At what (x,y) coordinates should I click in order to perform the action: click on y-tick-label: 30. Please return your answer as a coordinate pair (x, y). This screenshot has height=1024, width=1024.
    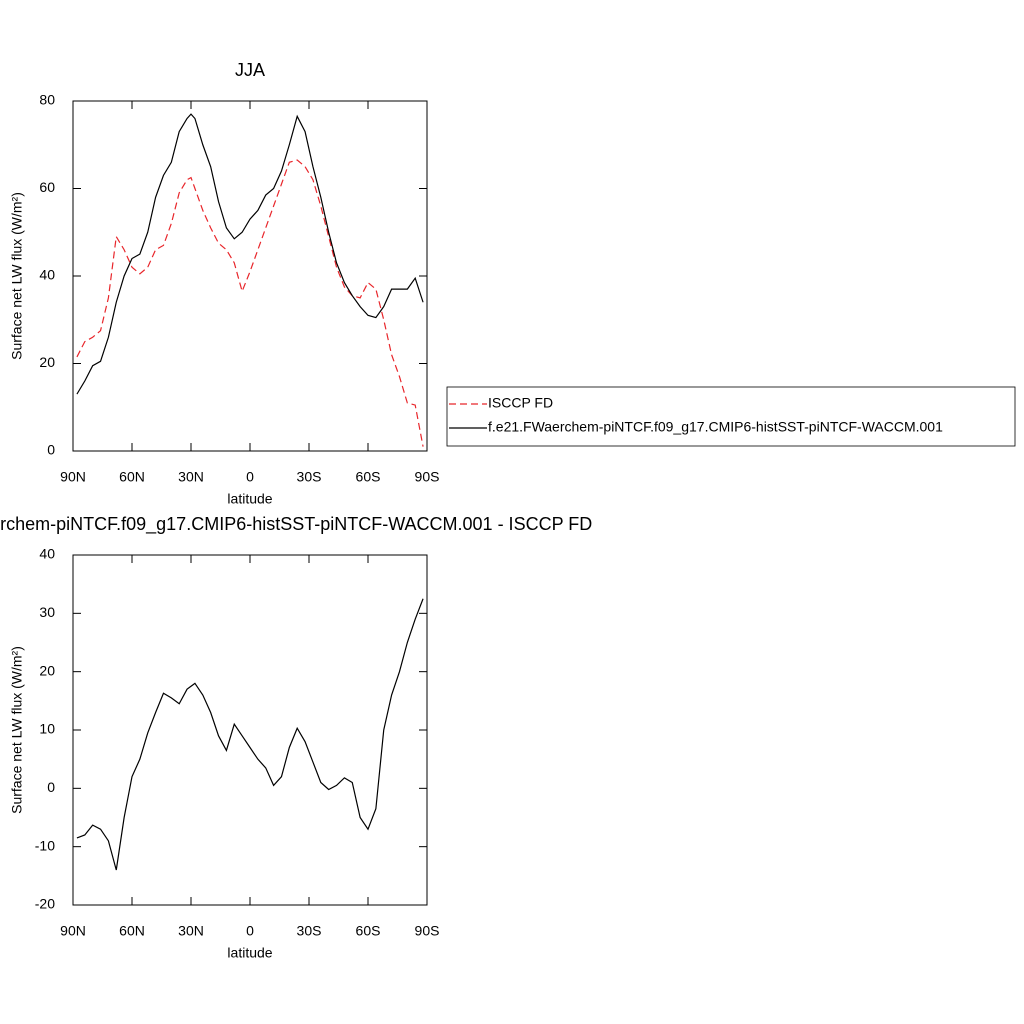
    Looking at the image, I should click on (47, 612).